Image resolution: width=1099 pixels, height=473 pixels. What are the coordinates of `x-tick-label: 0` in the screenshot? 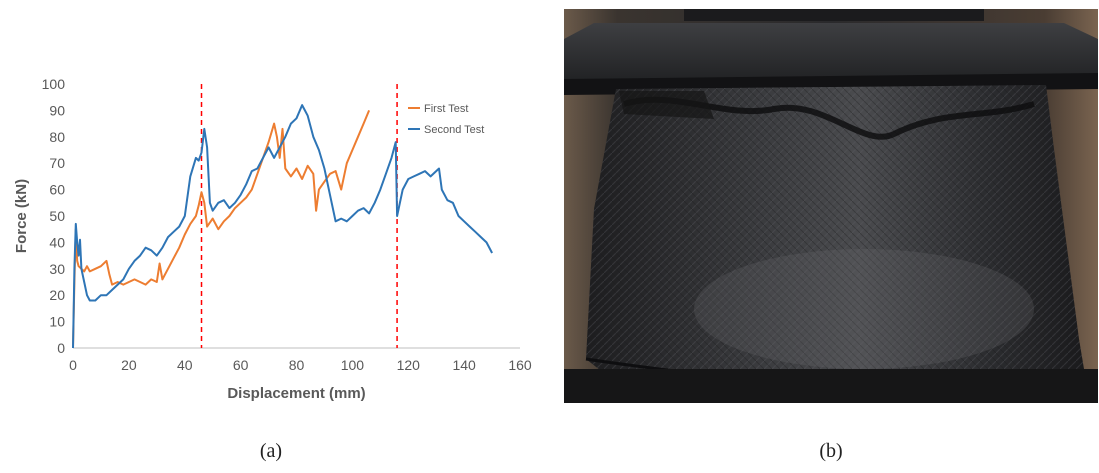 It's located at (73, 365).